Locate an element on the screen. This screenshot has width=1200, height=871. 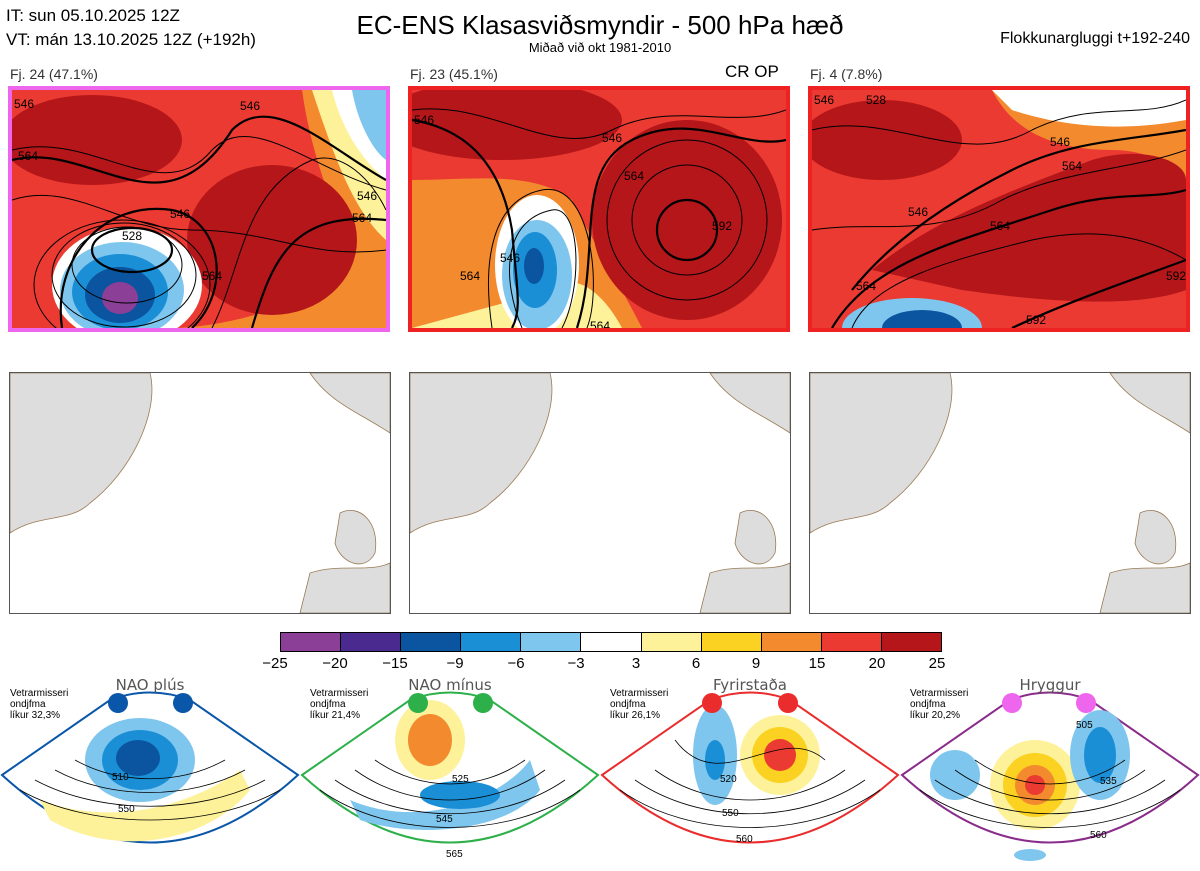
regime-title: Fyrirstaða is located at coordinates (750, 685).